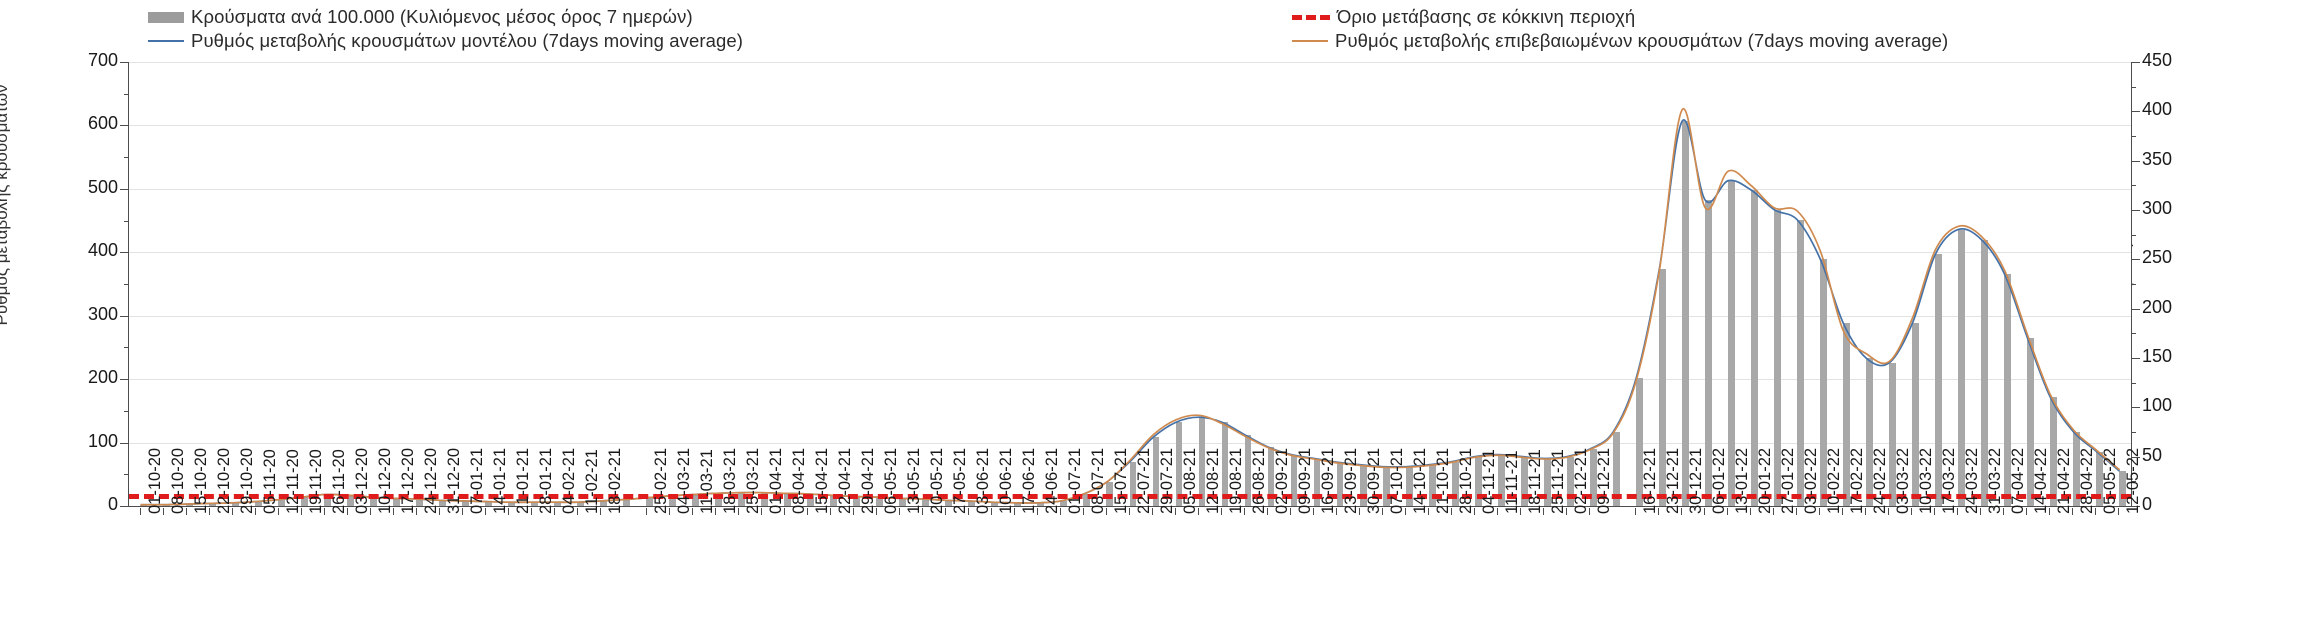 The width and height of the screenshot is (2321, 641). What do you see at coordinates (315, 481) in the screenshot?
I see `x-axis-tick-label: 19-11-20` at bounding box center [315, 481].